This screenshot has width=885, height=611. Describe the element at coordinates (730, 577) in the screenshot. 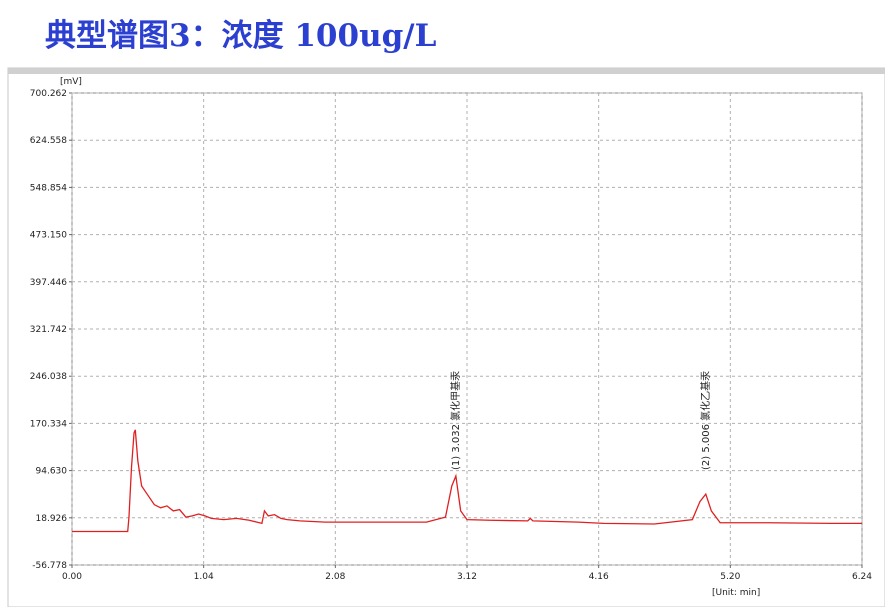

I see `x-tick-label: 5.20` at that location.